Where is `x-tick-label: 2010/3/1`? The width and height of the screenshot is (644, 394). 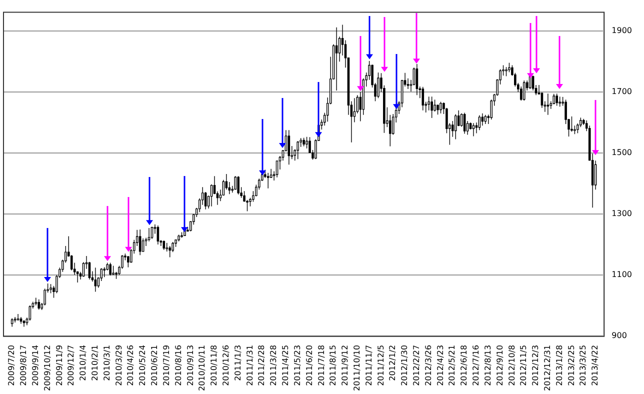 x-tick-label: 2010/3/1 is located at coordinates (107, 362).